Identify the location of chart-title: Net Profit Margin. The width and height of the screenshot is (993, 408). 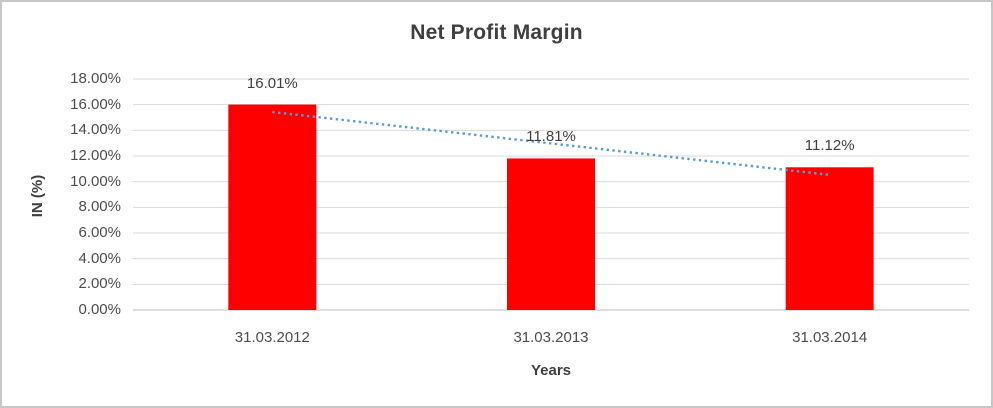
(496, 32).